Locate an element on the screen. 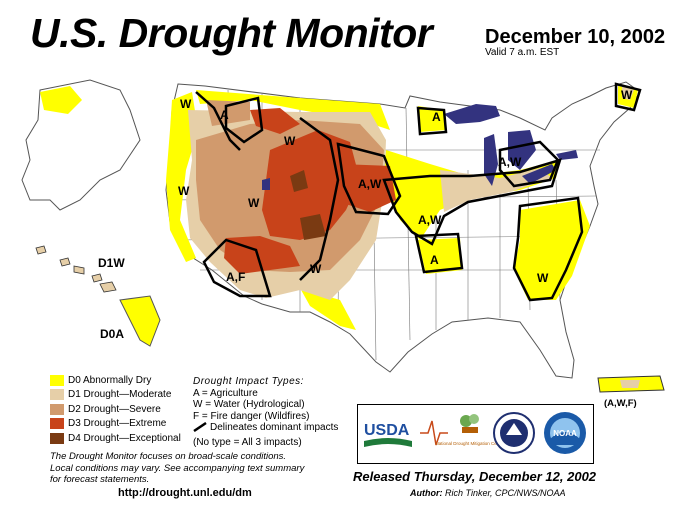 Image resolution: width=675 pixels, height=523 pixels. author-name: Rich Tinker, CPC/NWS/NOAA is located at coordinates (505, 493).